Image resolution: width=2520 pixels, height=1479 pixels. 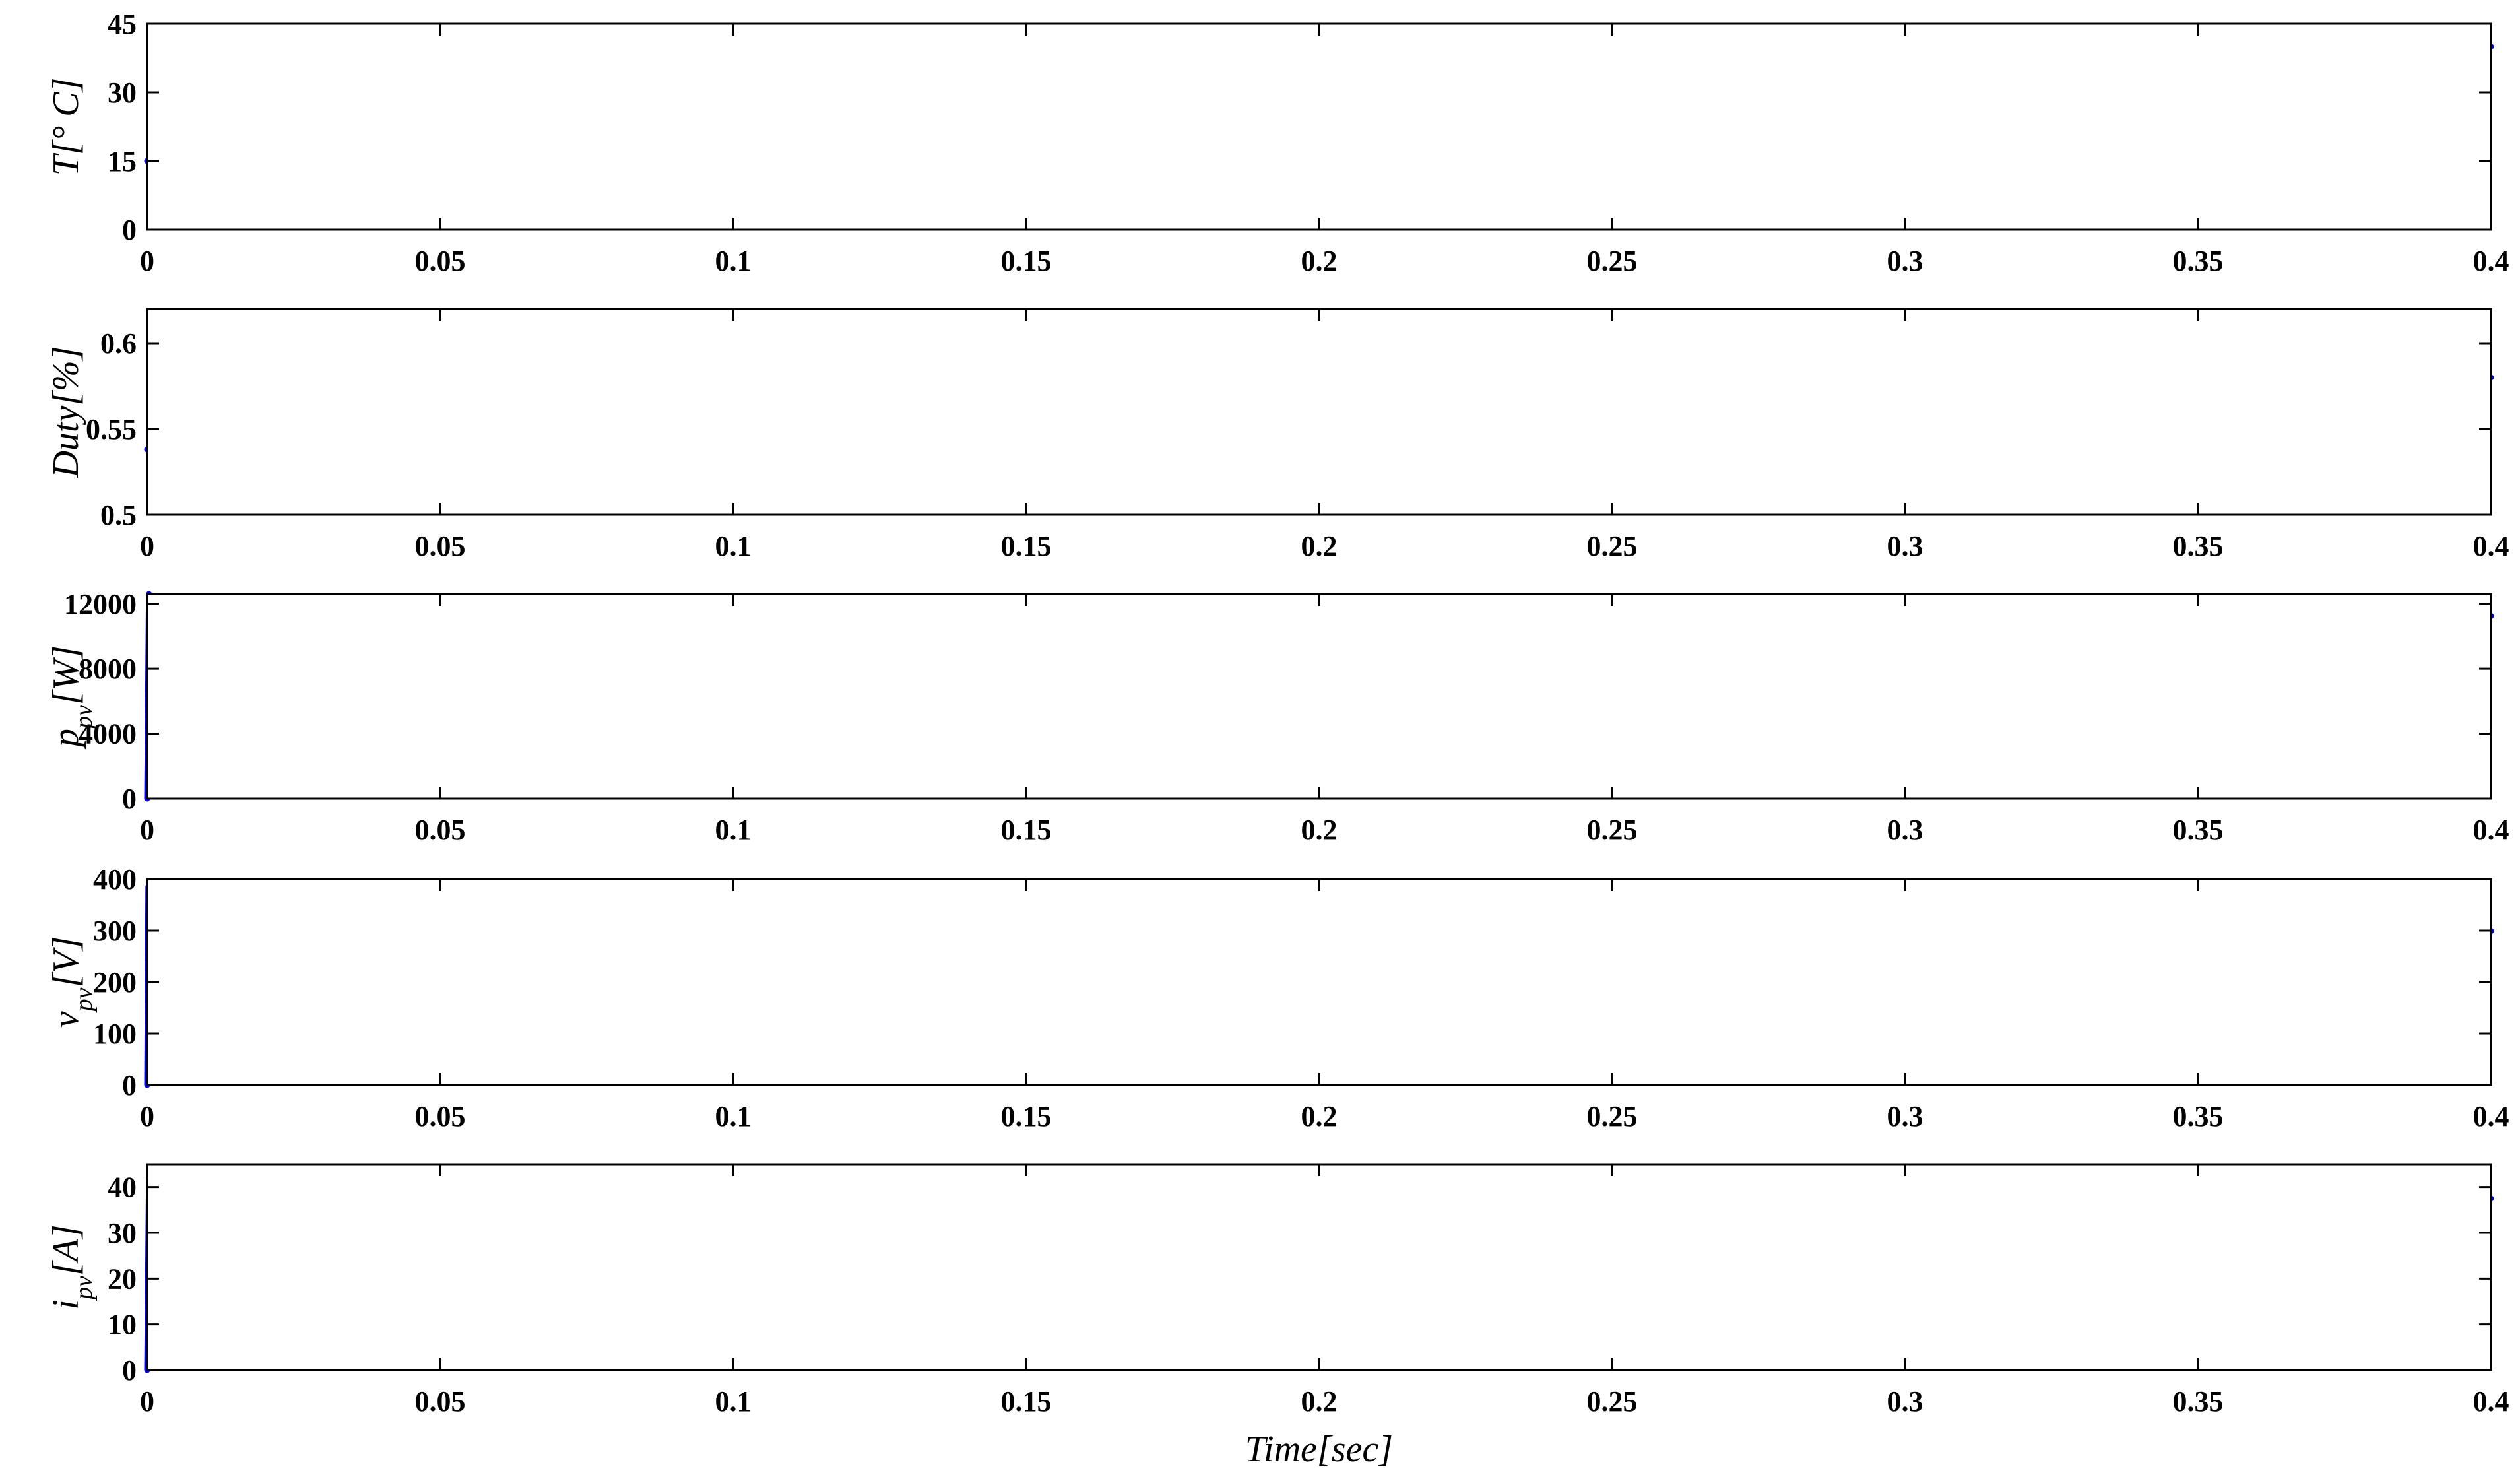 What do you see at coordinates (115, 879) in the screenshot?
I see `y-tick-label: 400` at bounding box center [115, 879].